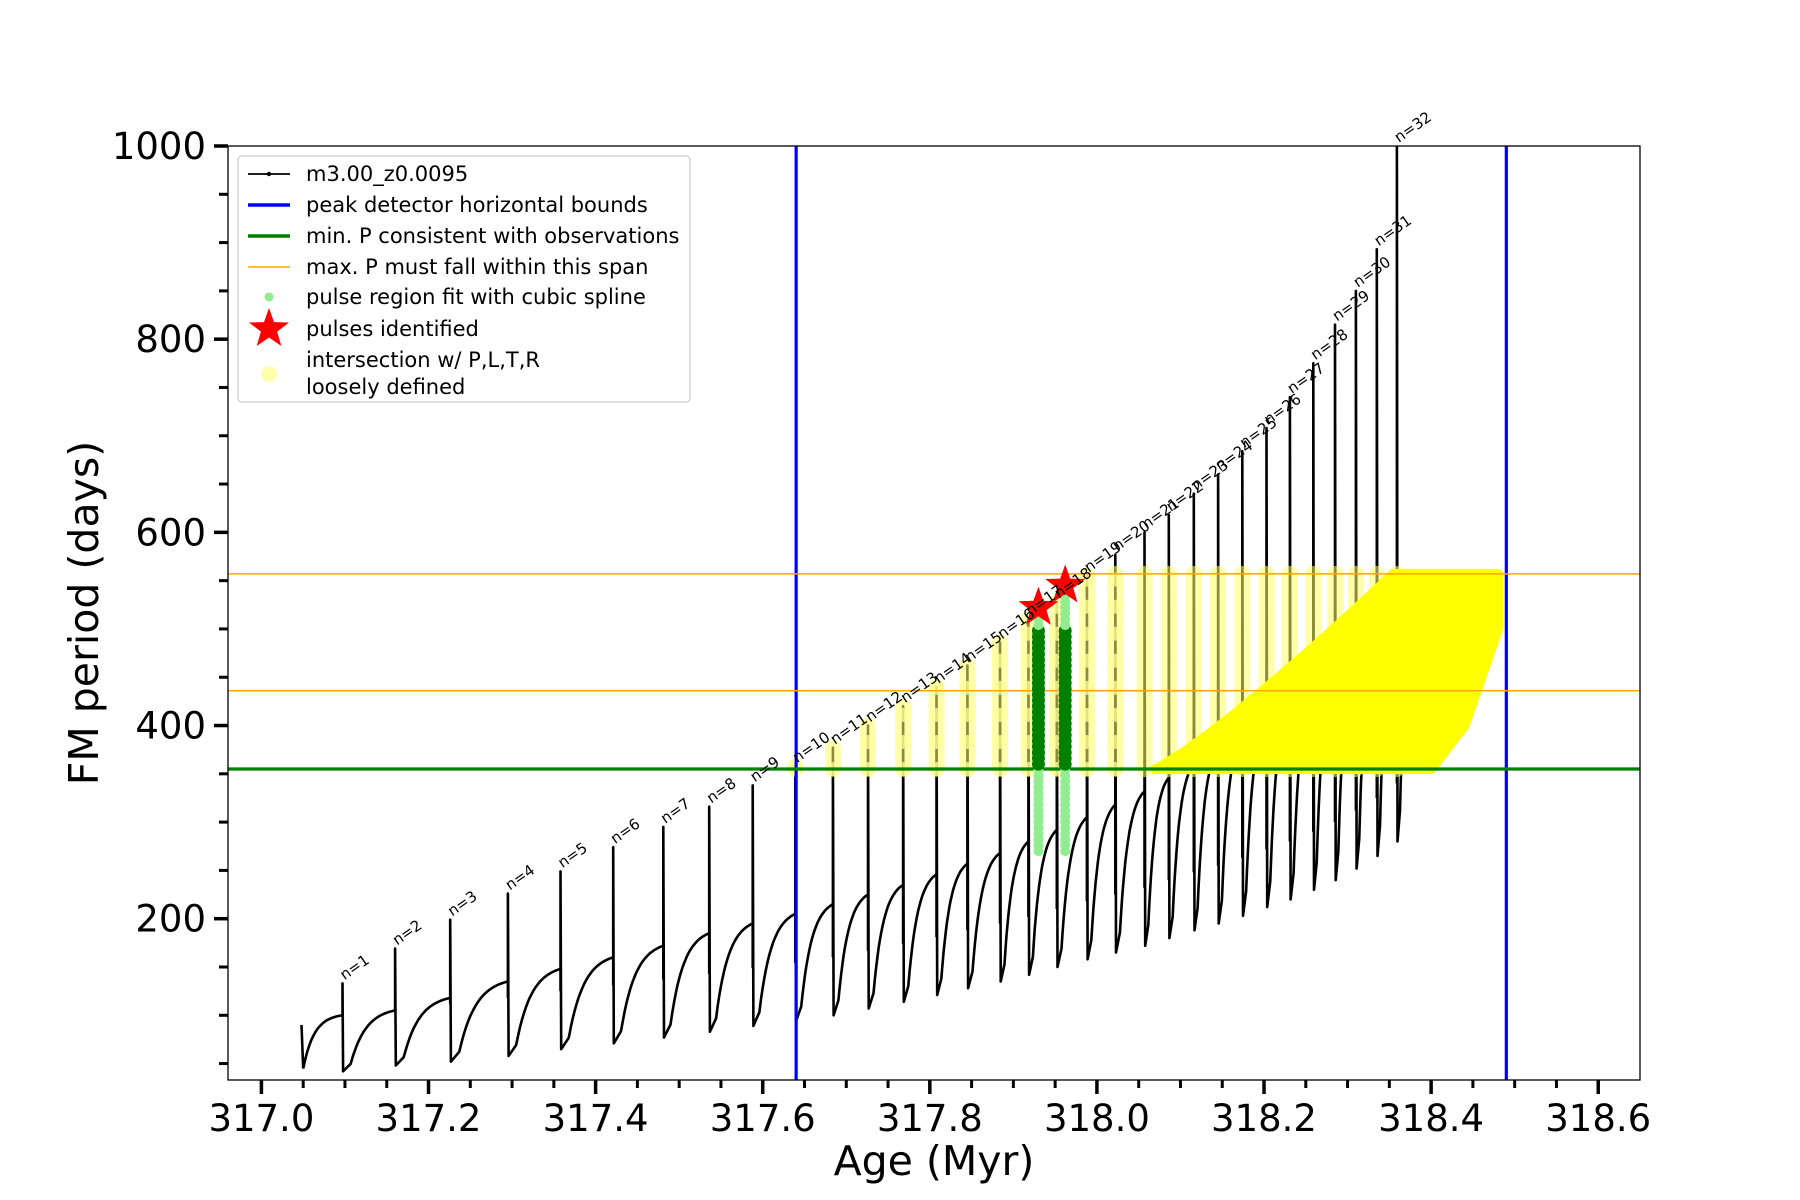 This screenshot has height=1200, width=1800. What do you see at coordinates (321, 1041) in the screenshot?
I see `model-curve-initial` at bounding box center [321, 1041].